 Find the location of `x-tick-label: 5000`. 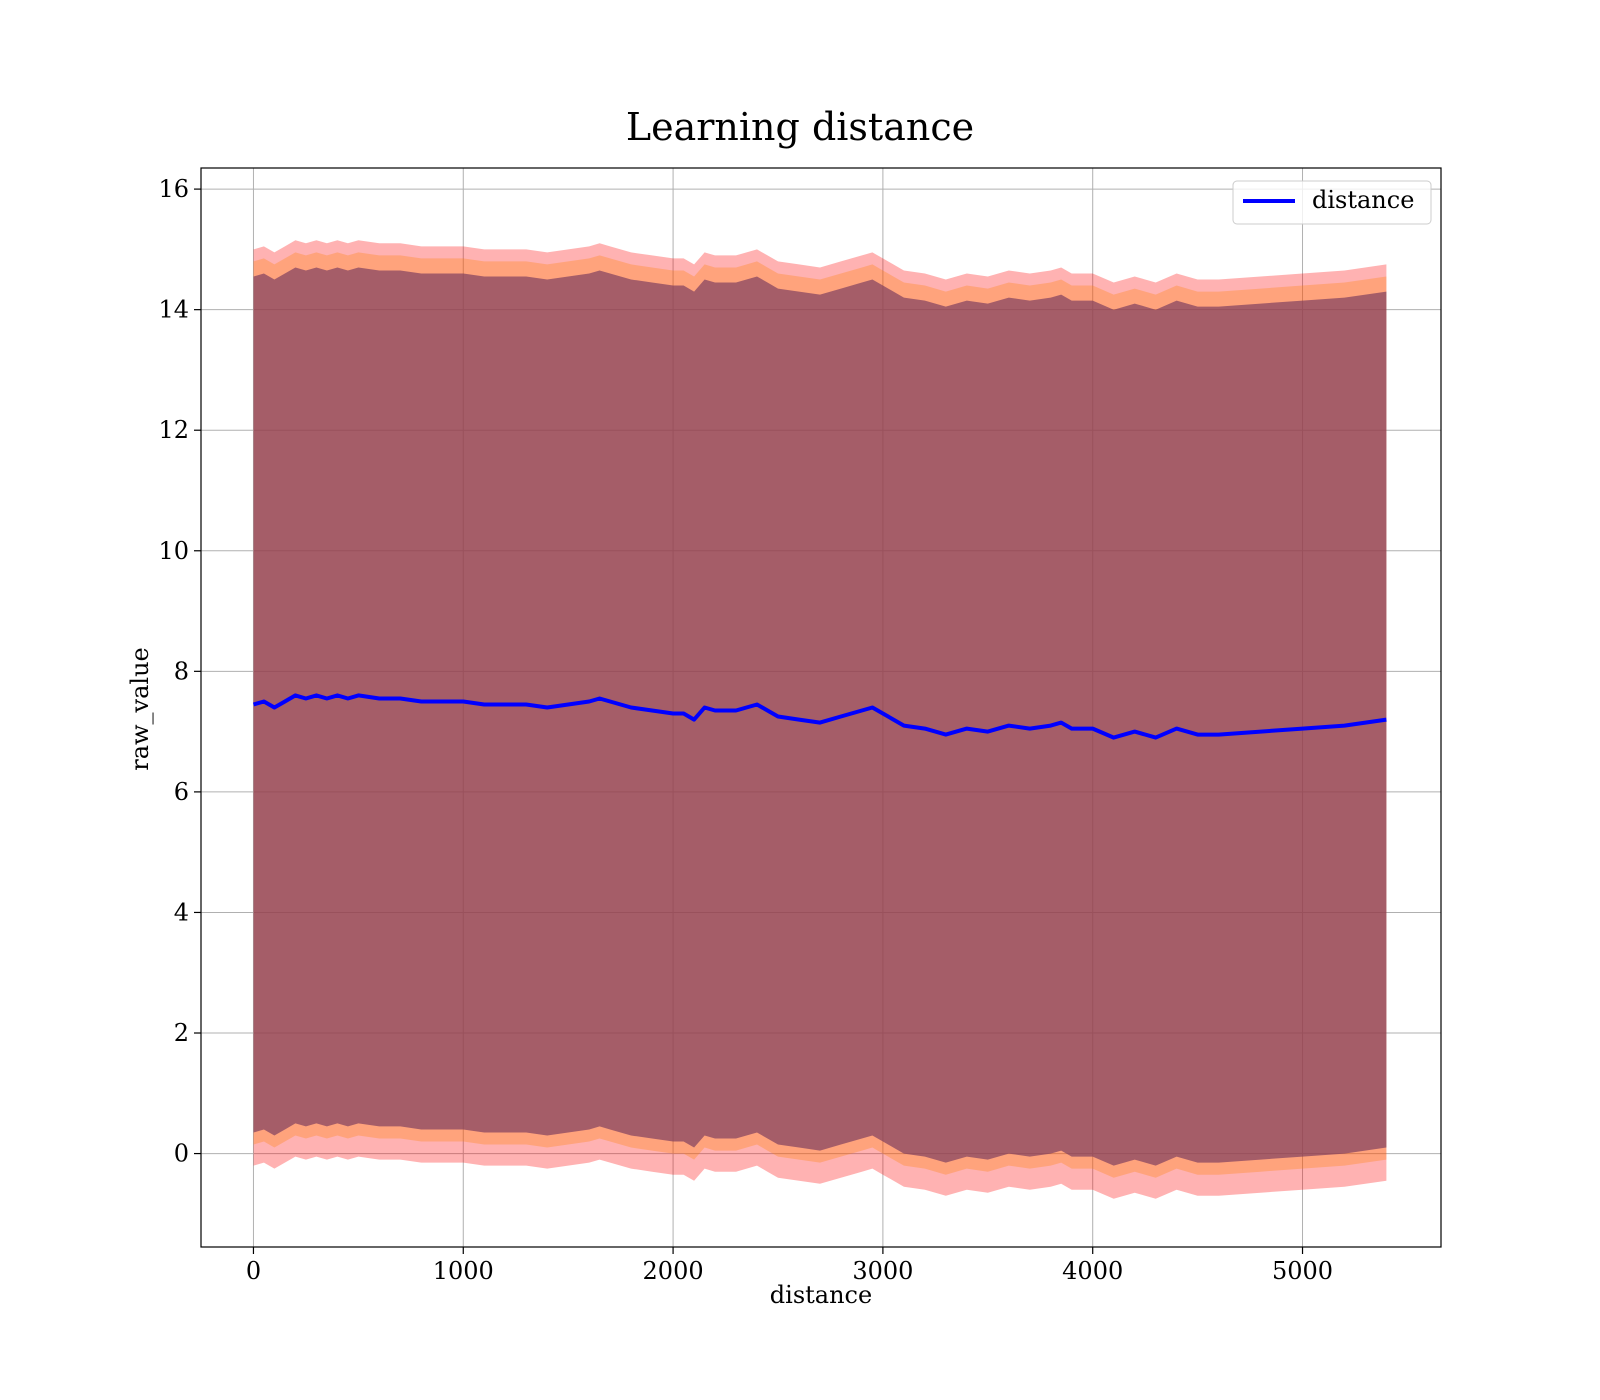

x-tick-label: 5000 is located at coordinates (1302, 1271).